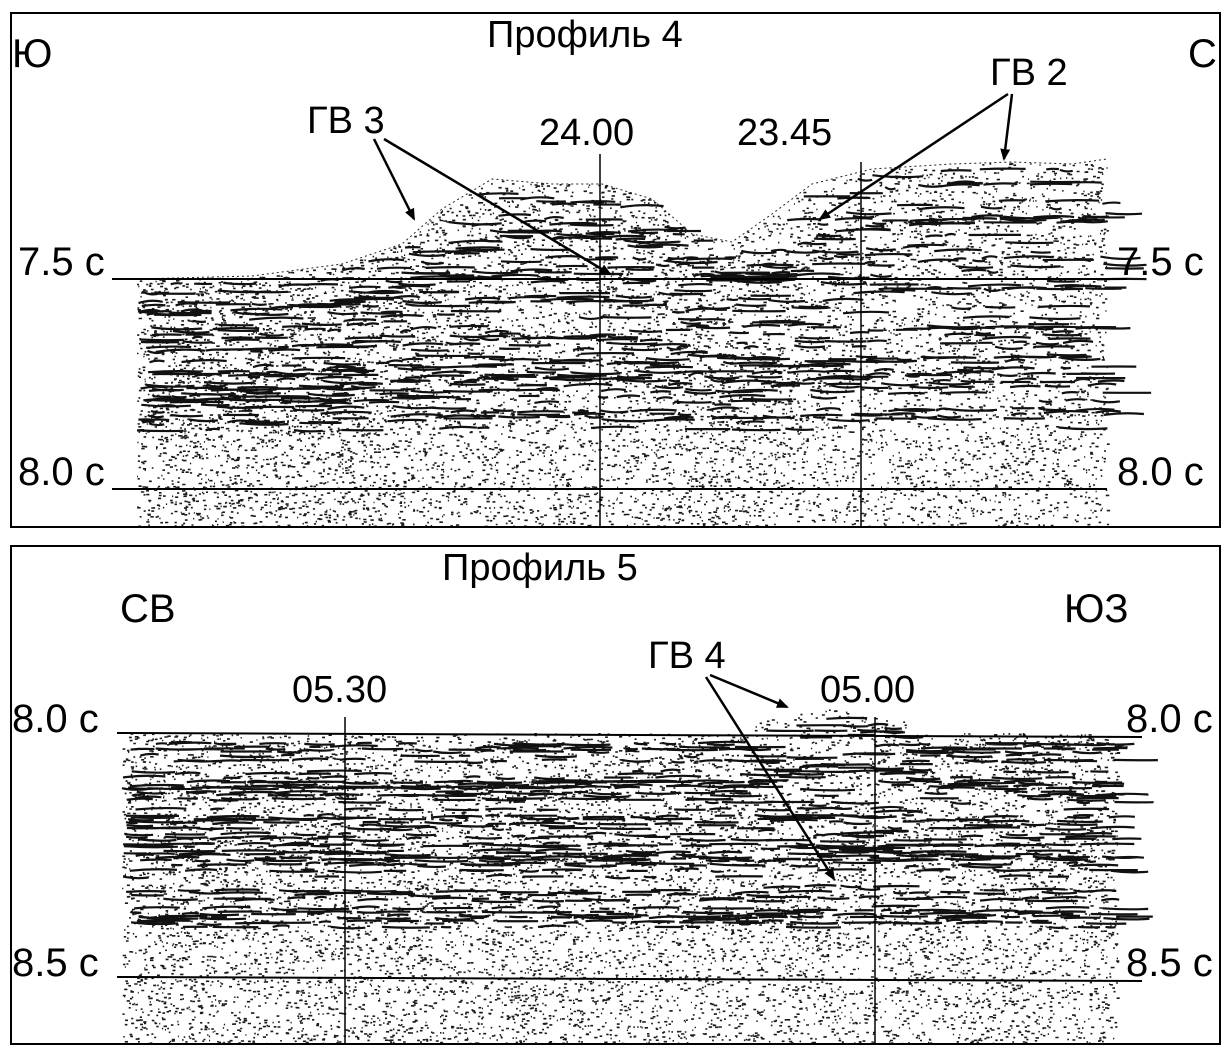 This screenshot has height=1049, width=1224. What do you see at coordinates (1169, 719) in the screenshot?
I see `profile-5-time-right-8-0: 8.0 с` at bounding box center [1169, 719].